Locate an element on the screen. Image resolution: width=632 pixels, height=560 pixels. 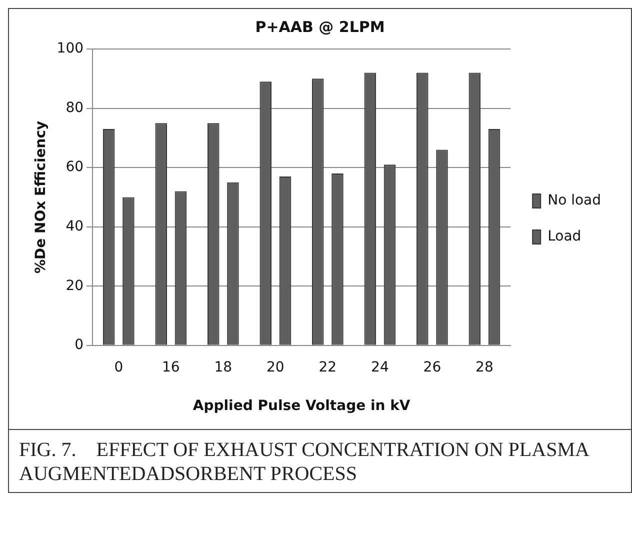
y-tick-label: 60 is located at coordinates (75, 167).